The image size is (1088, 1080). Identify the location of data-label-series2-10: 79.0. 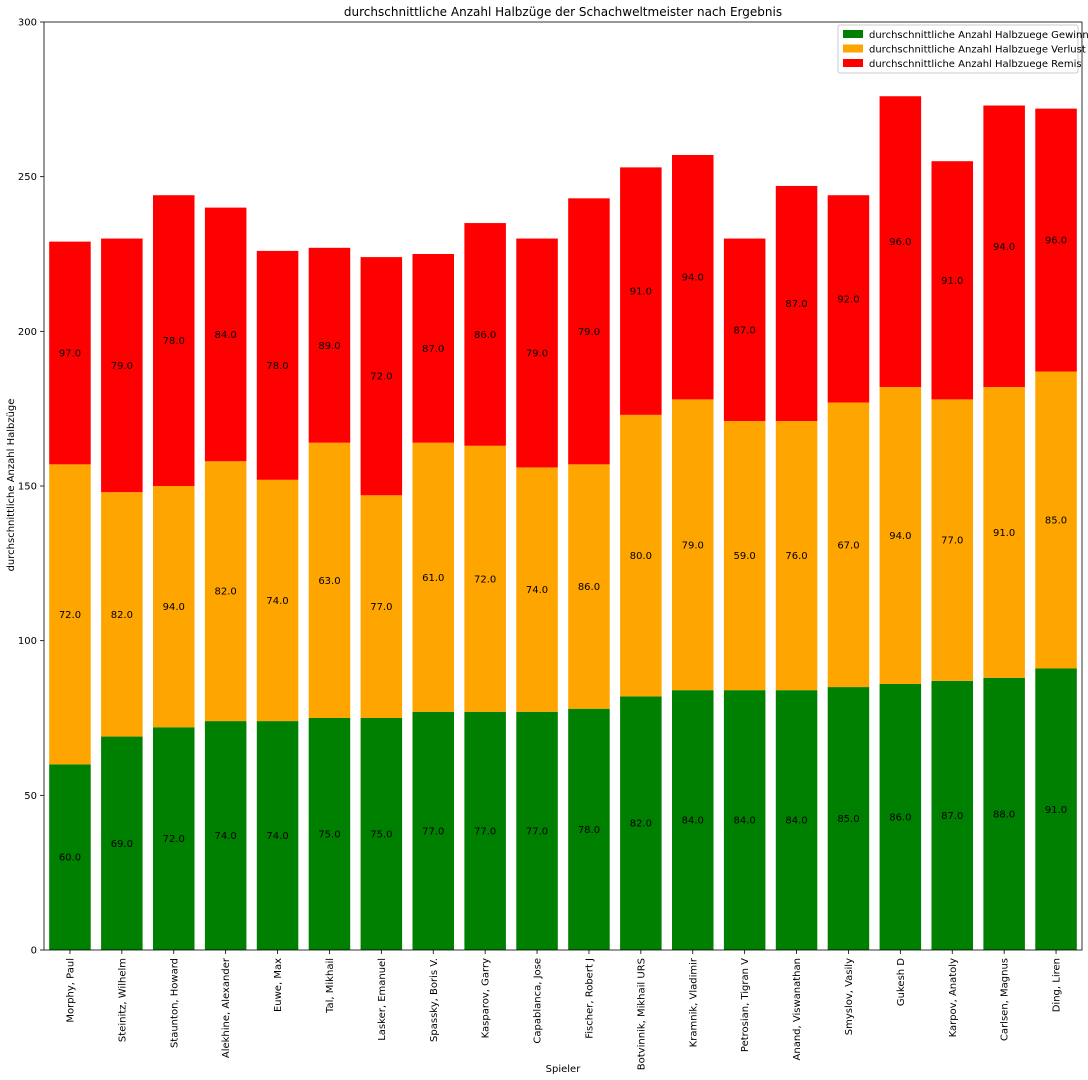
(589, 332).